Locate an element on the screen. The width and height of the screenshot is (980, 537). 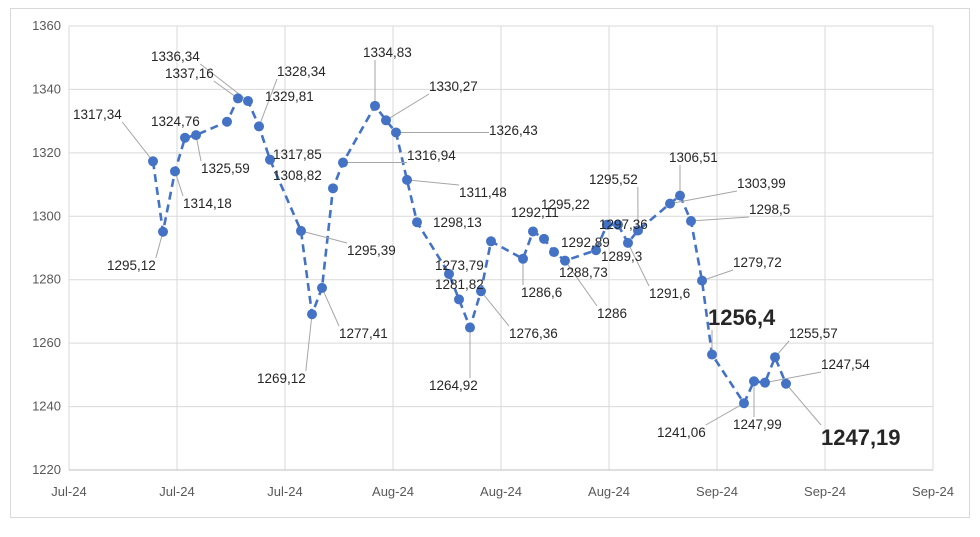
data-label: 1255,57 is located at coordinates (813, 333).